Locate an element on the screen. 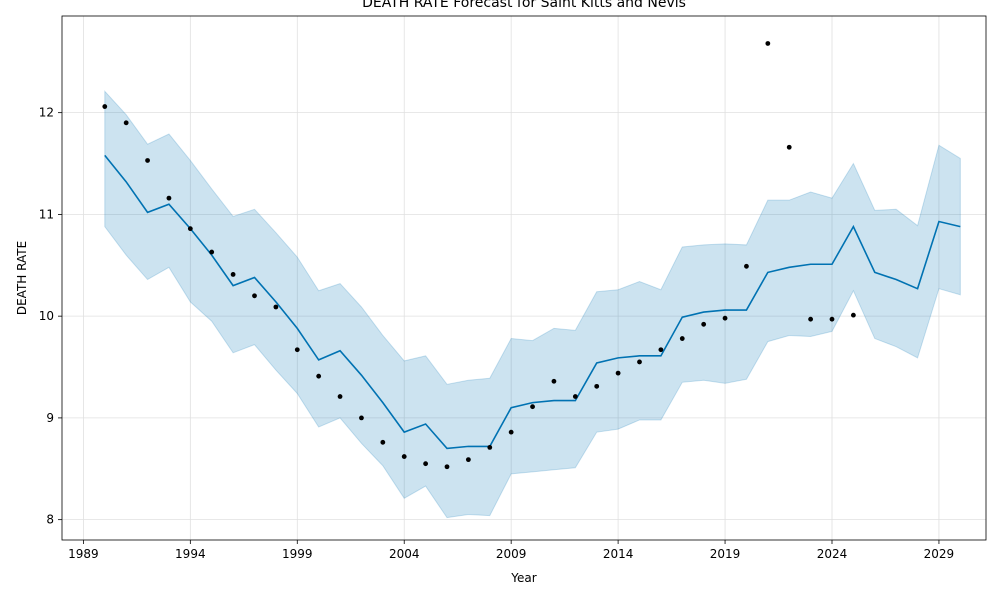 The image size is (1000, 600). x-axis-ticks: 1989 1994 1999 2004 2009 2014 2019 2024 2029 is located at coordinates (511, 550).